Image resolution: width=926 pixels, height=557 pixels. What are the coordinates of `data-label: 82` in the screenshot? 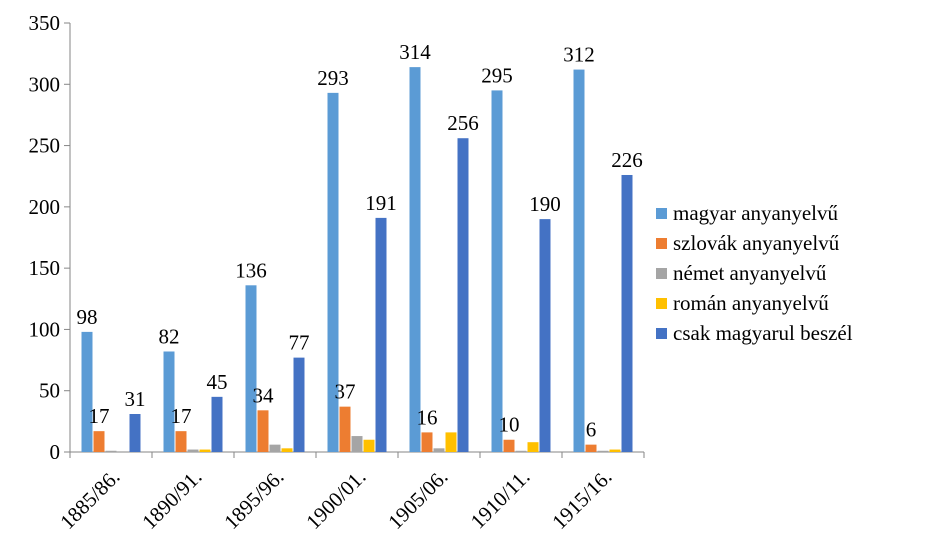 It's located at (169, 336).